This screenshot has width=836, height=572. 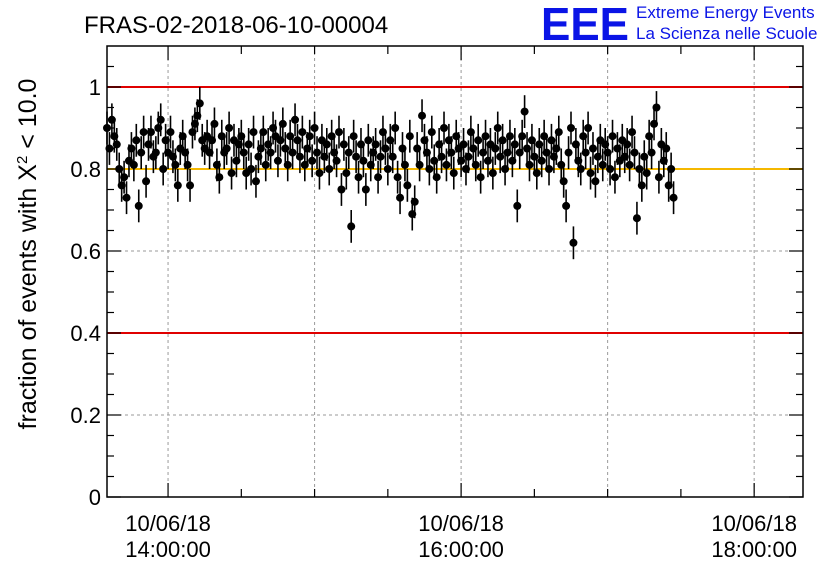 What do you see at coordinates (168, 549) in the screenshot?
I see `x-tick-time-label: 14:00:00` at bounding box center [168, 549].